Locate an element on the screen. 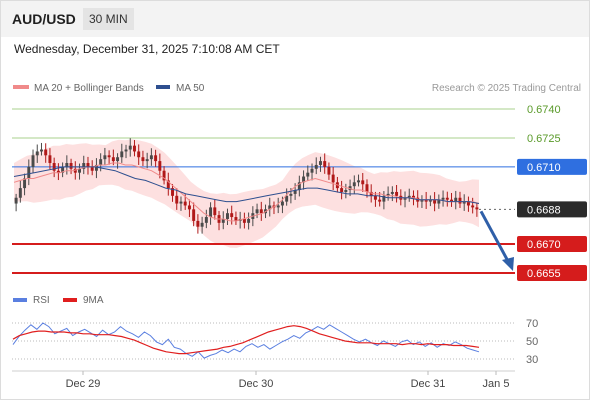 This screenshot has width=590, height=400. rsi-tick-50: 50 is located at coordinates (532, 342).